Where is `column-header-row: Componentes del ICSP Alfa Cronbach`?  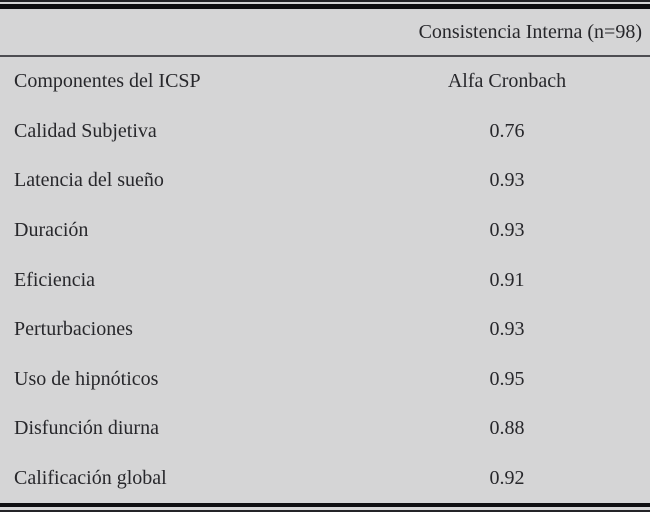 column-header-row: Componentes del ICSP Alfa Cronbach is located at coordinates (325, 82).